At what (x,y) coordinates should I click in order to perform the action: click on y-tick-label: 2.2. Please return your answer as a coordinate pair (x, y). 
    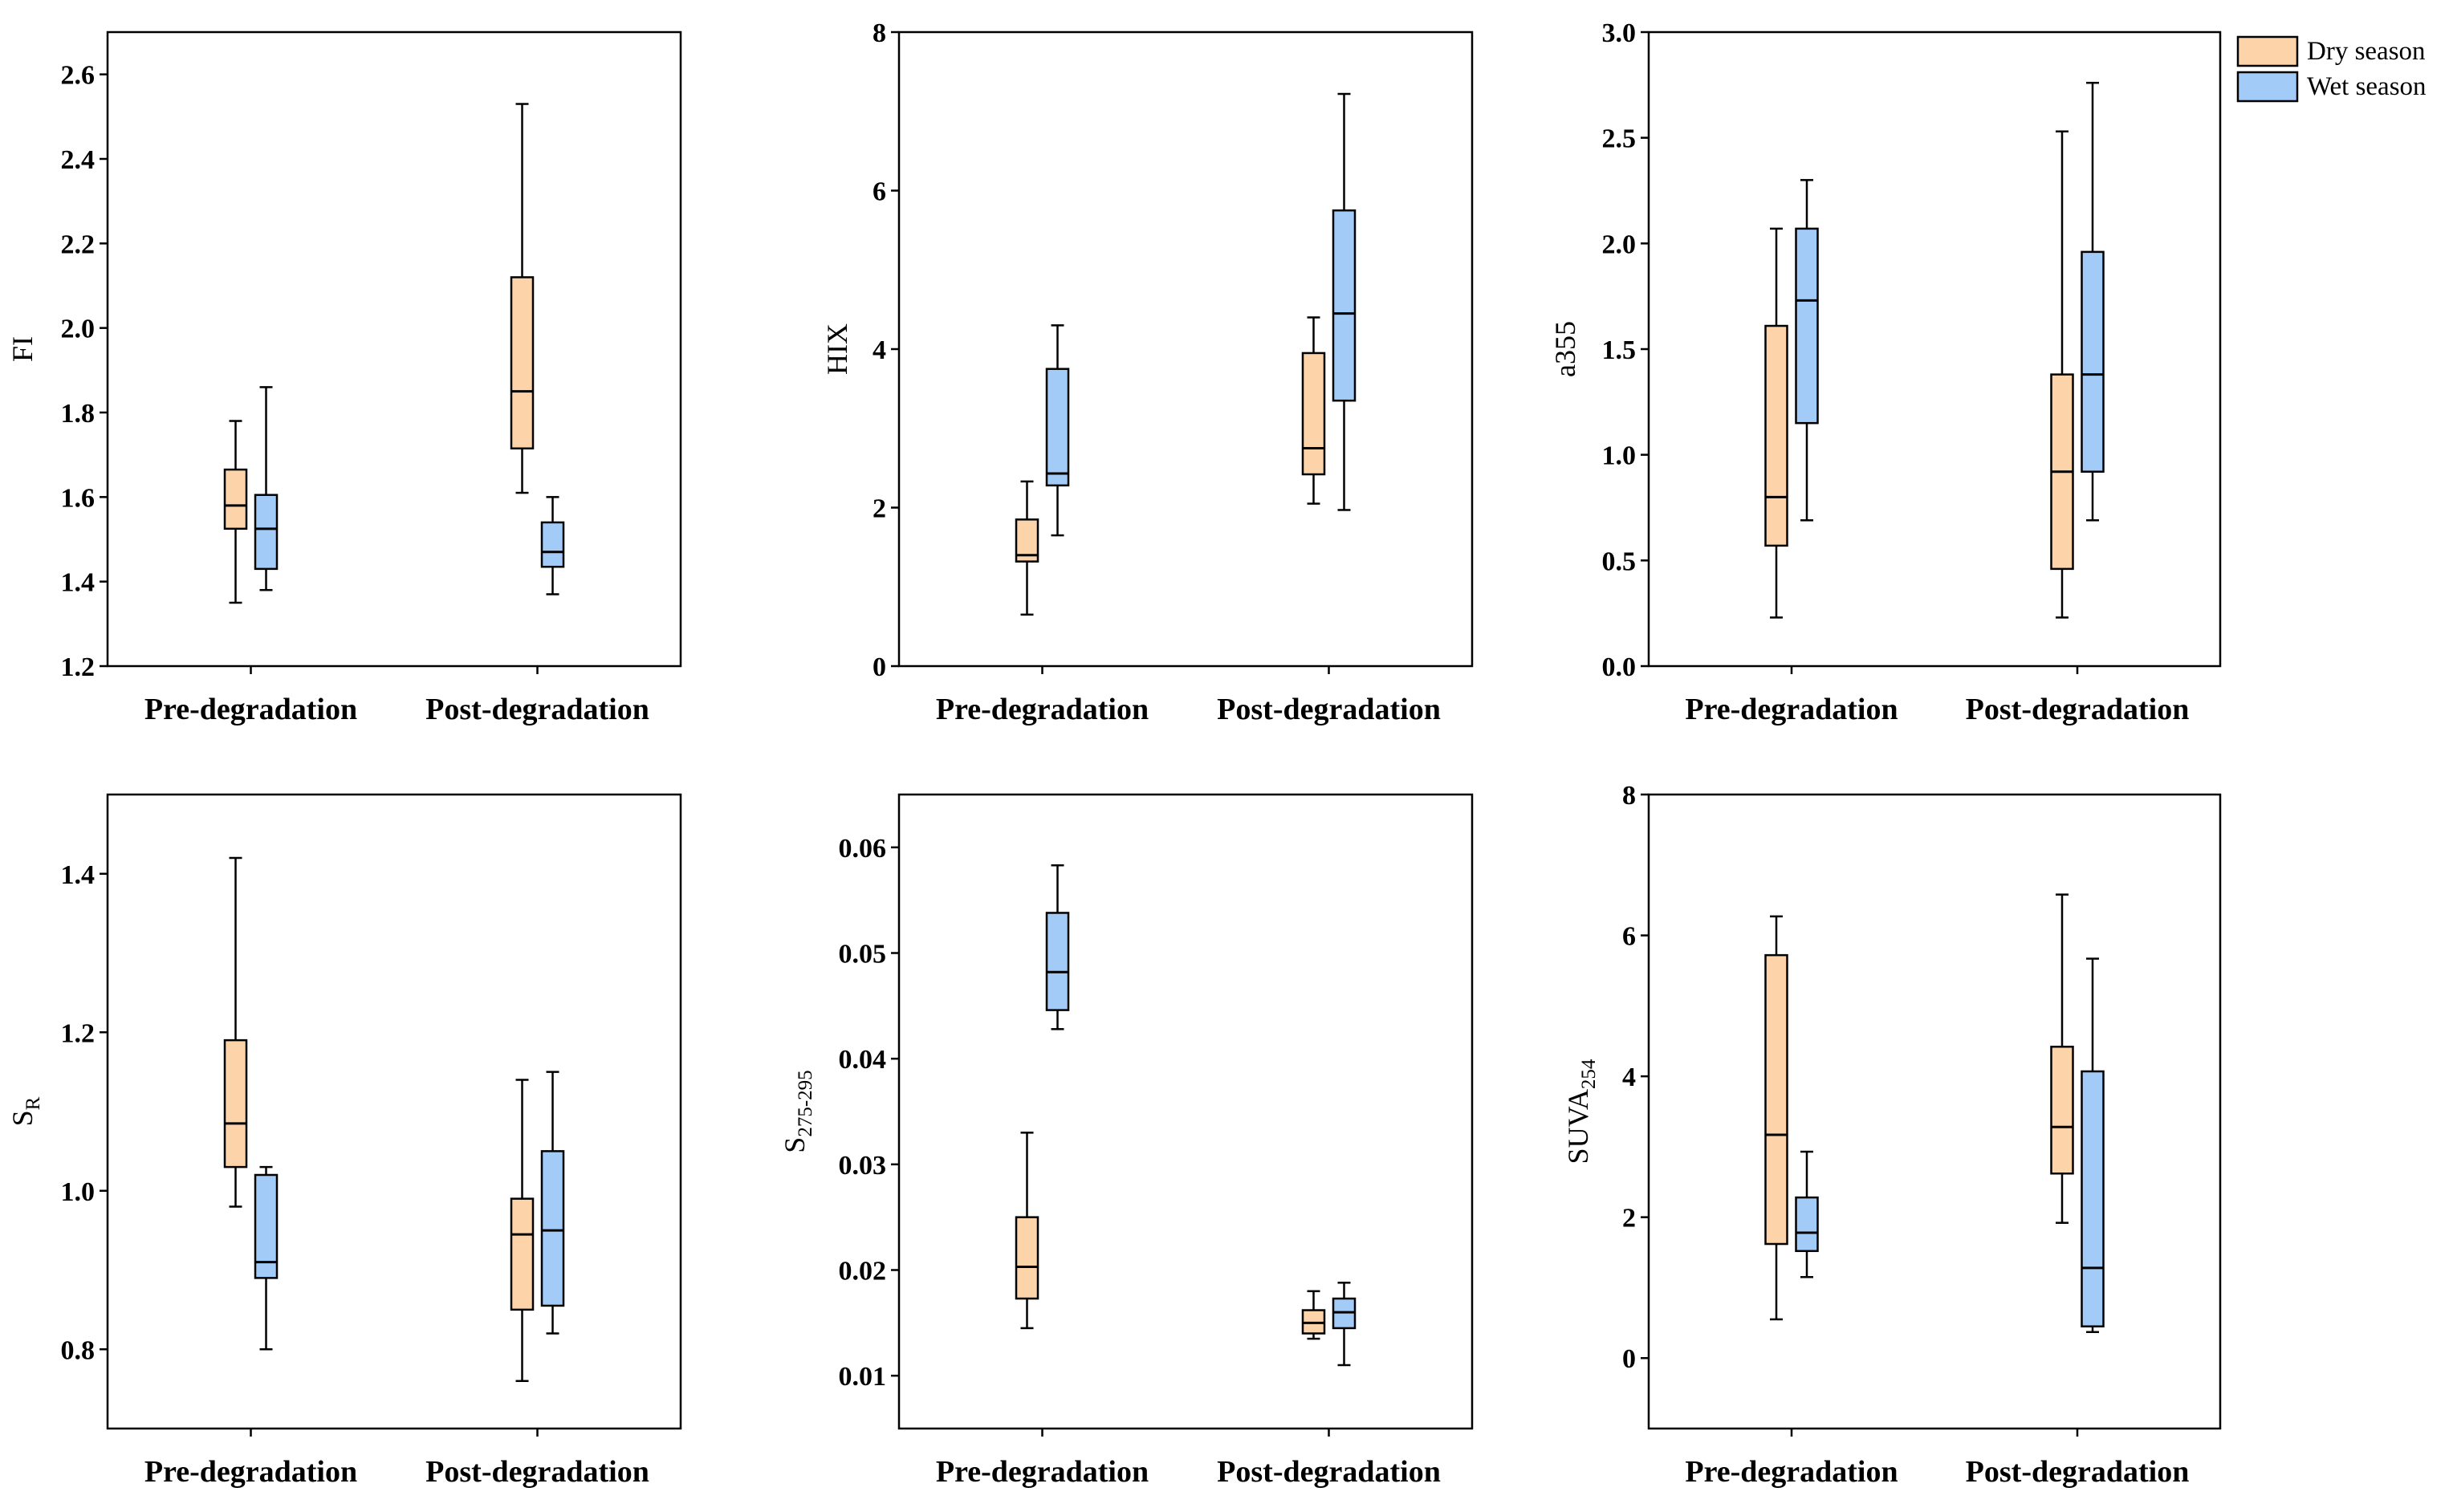
    Looking at the image, I should click on (78, 245).